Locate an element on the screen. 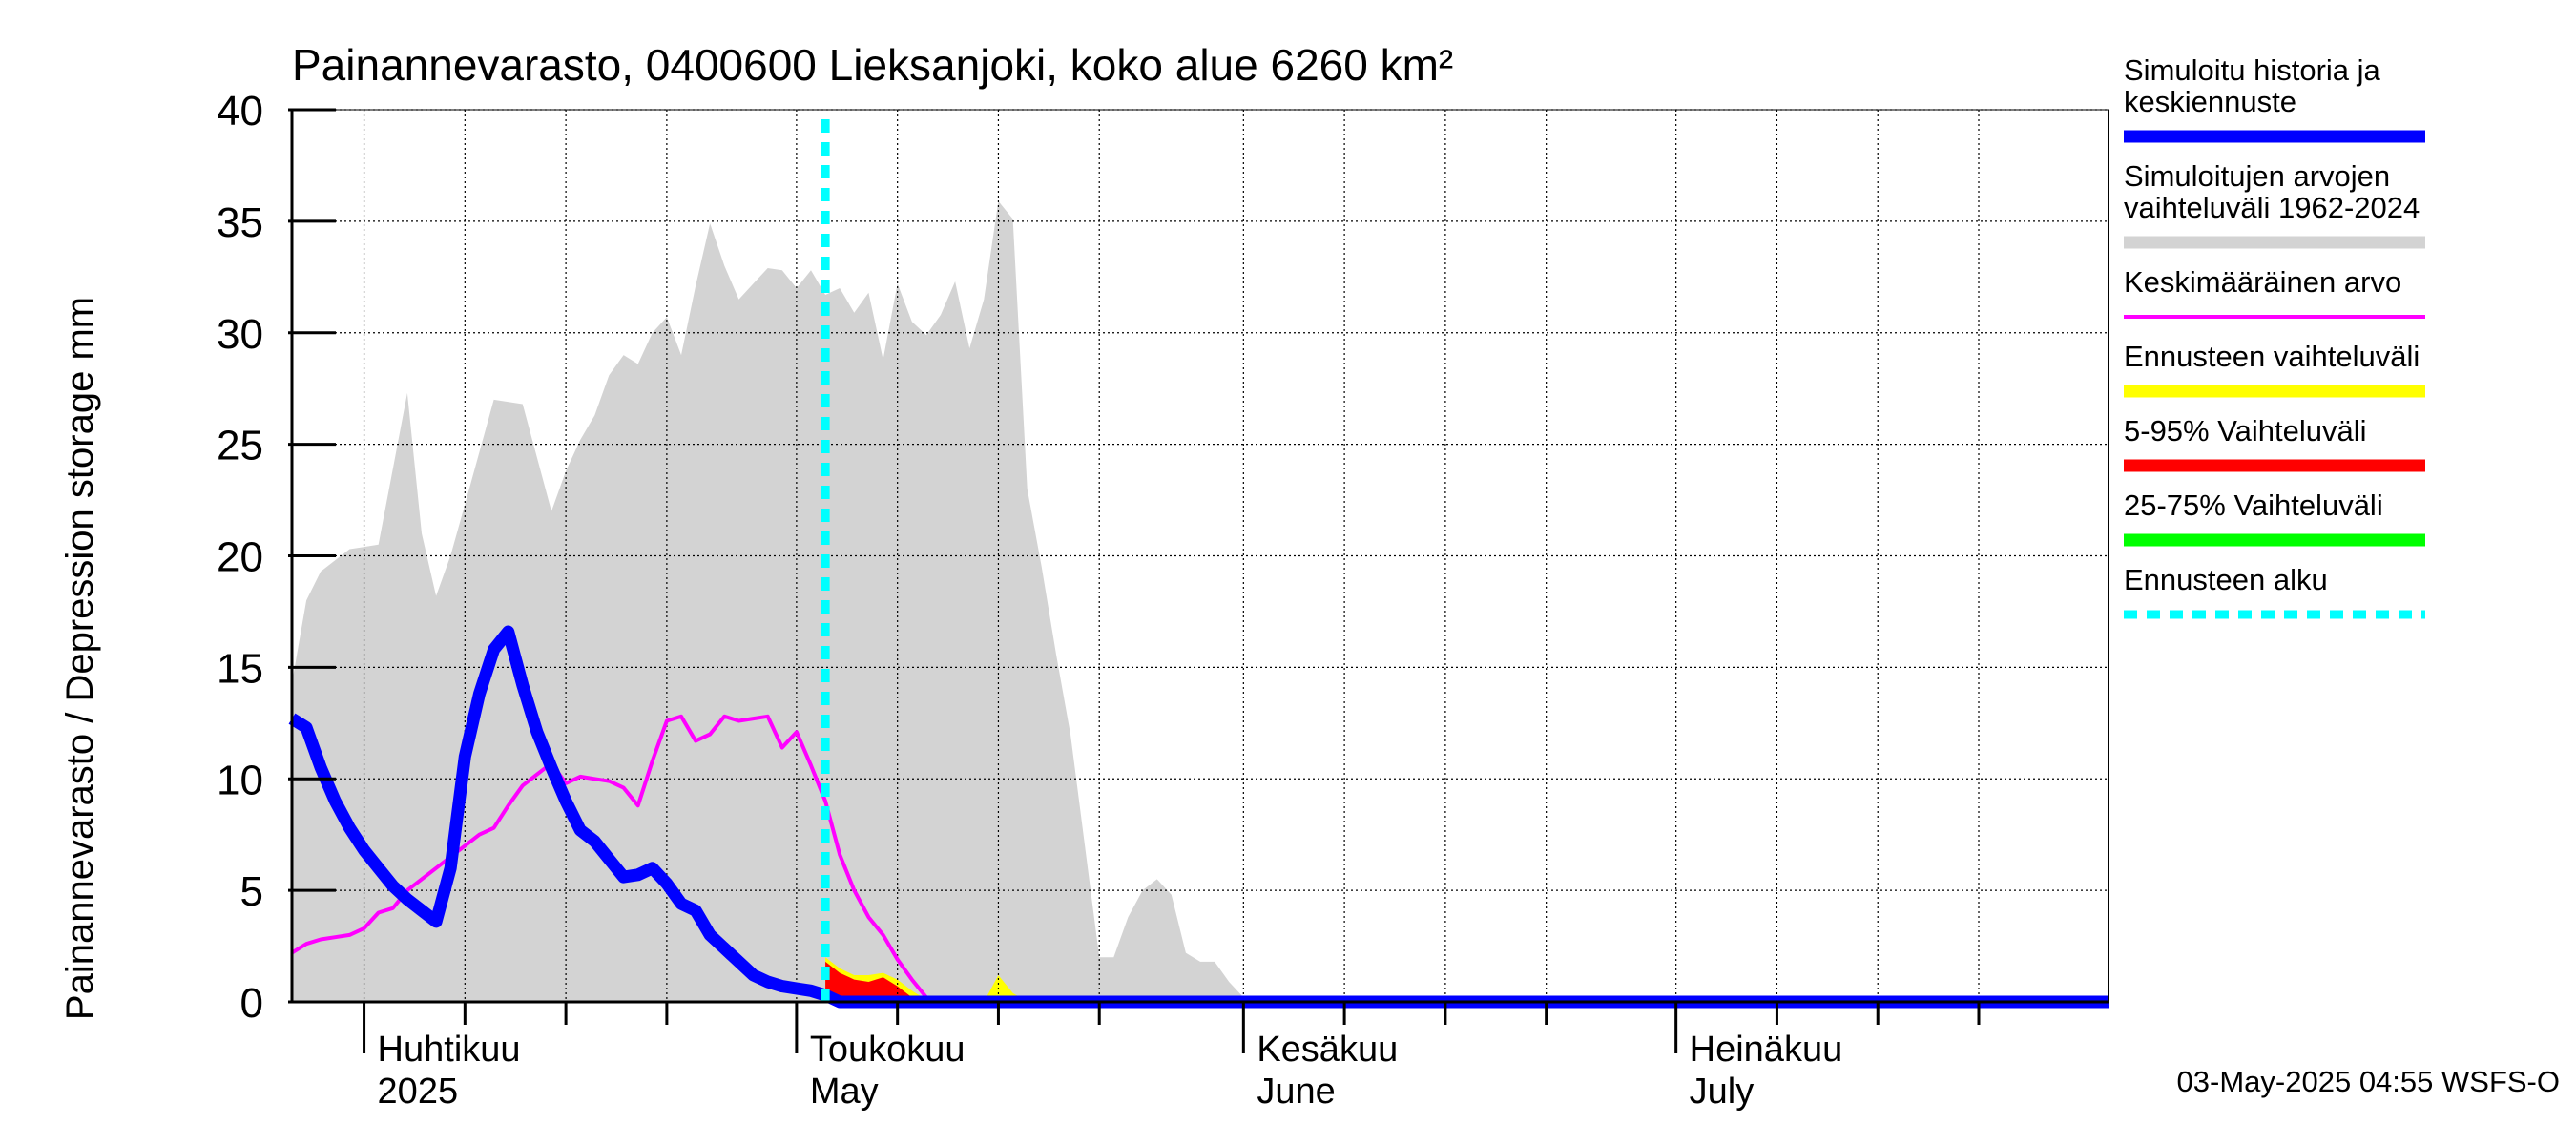 This screenshot has height=1145, width=2576. legend-label-6: Ennusteen alku is located at coordinates (2226, 579).